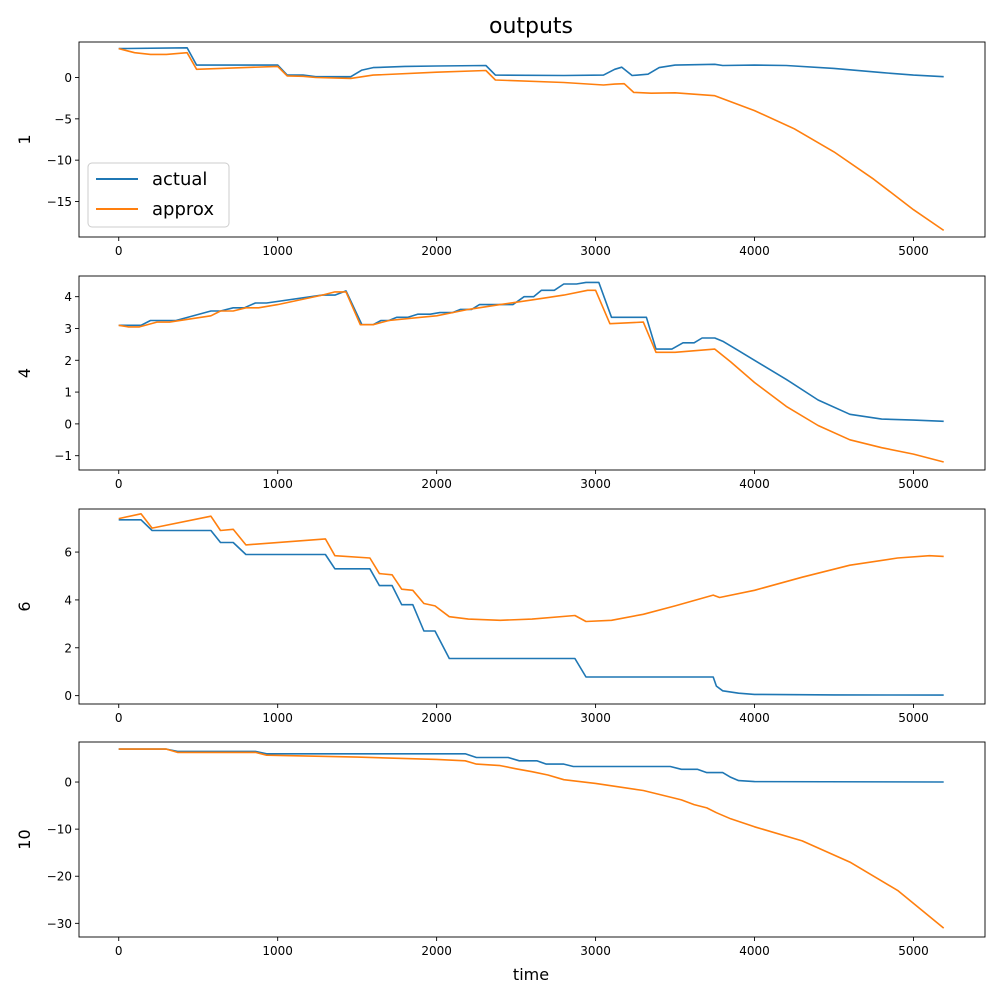 The height and width of the screenshot is (1000, 1000). What do you see at coordinates (531, 974) in the screenshot?
I see `x-axis-label: time` at bounding box center [531, 974].